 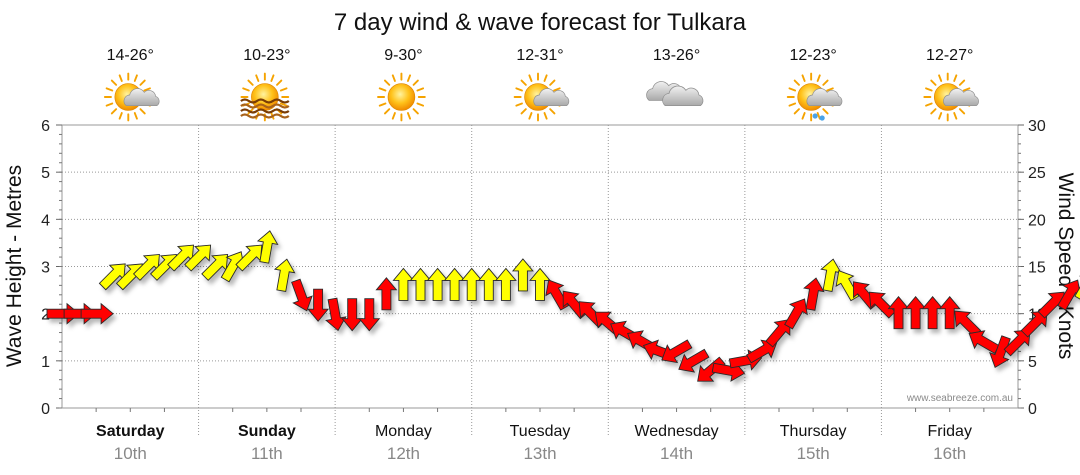 I want to click on chart-title: 7 day wind & wave forecast for Tulkara, so click(x=540, y=22).